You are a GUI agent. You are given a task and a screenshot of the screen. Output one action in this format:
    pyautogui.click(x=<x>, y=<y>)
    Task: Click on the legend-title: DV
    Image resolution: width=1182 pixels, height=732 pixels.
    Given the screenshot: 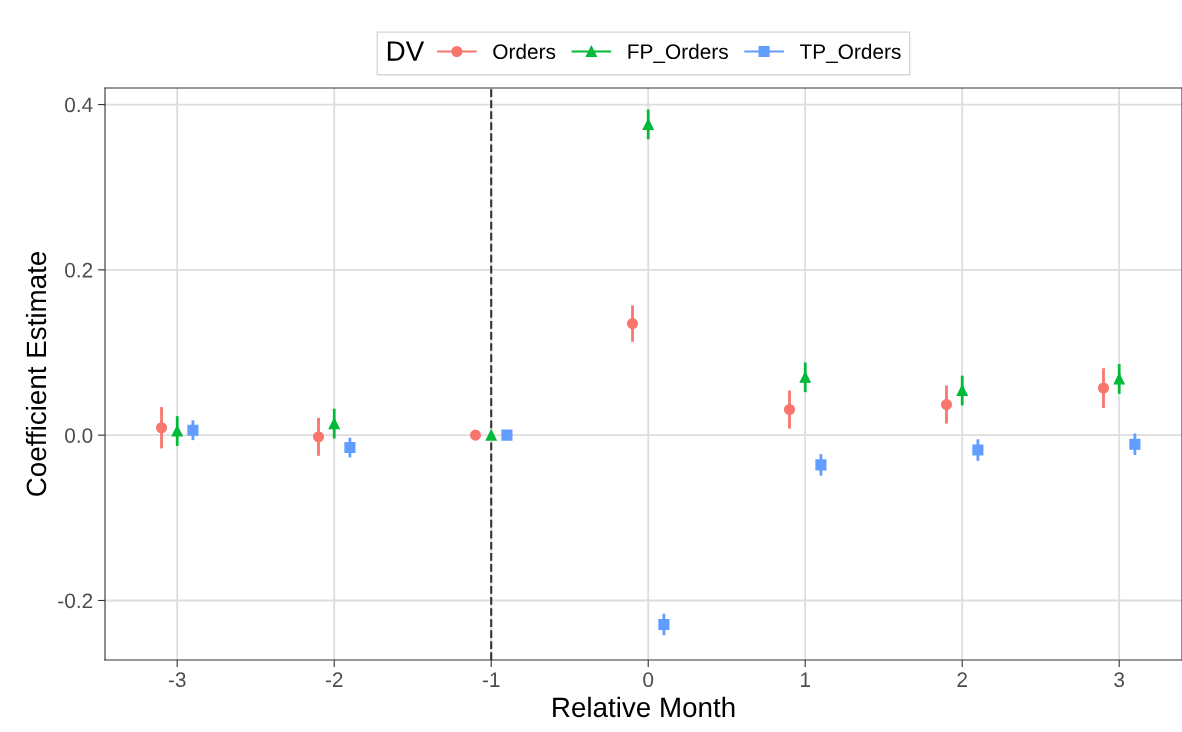 What is the action you would take?
    pyautogui.click(x=406, y=51)
    